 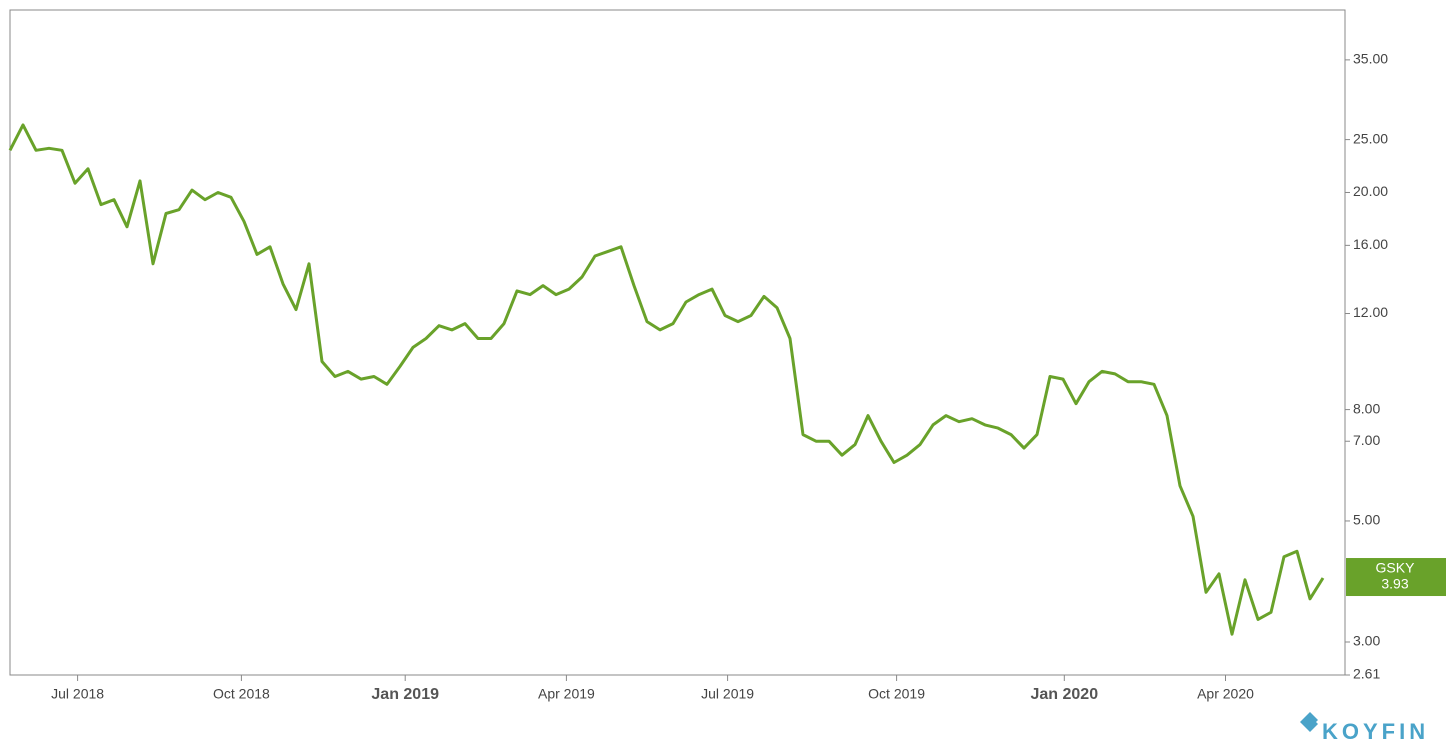 What do you see at coordinates (1366, 440) in the screenshot?
I see `y-tick-label: 7.00` at bounding box center [1366, 440].